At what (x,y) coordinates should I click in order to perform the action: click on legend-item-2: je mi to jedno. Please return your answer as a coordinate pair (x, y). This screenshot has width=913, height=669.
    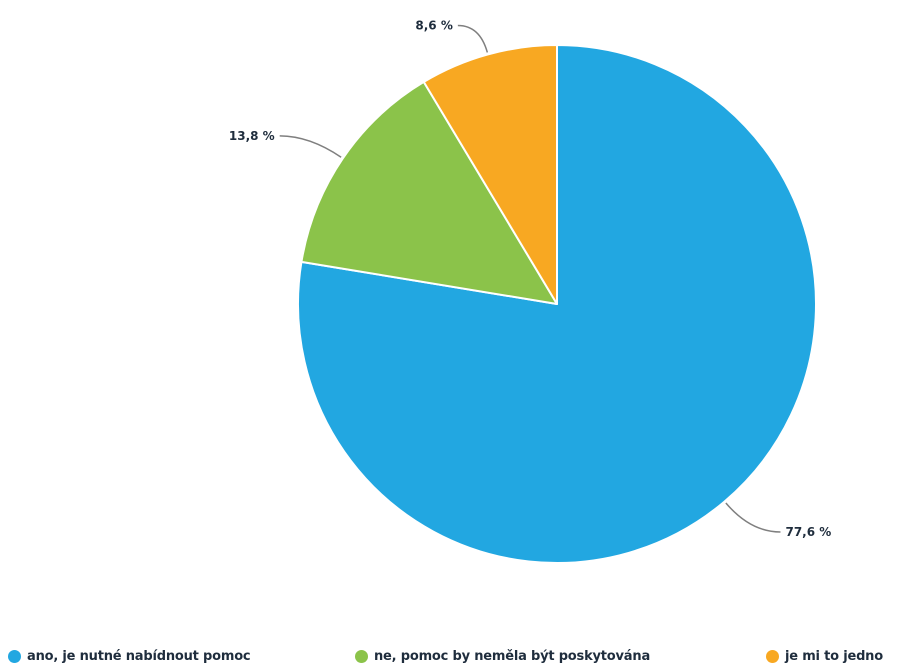
    Looking at the image, I should click on (824, 656).